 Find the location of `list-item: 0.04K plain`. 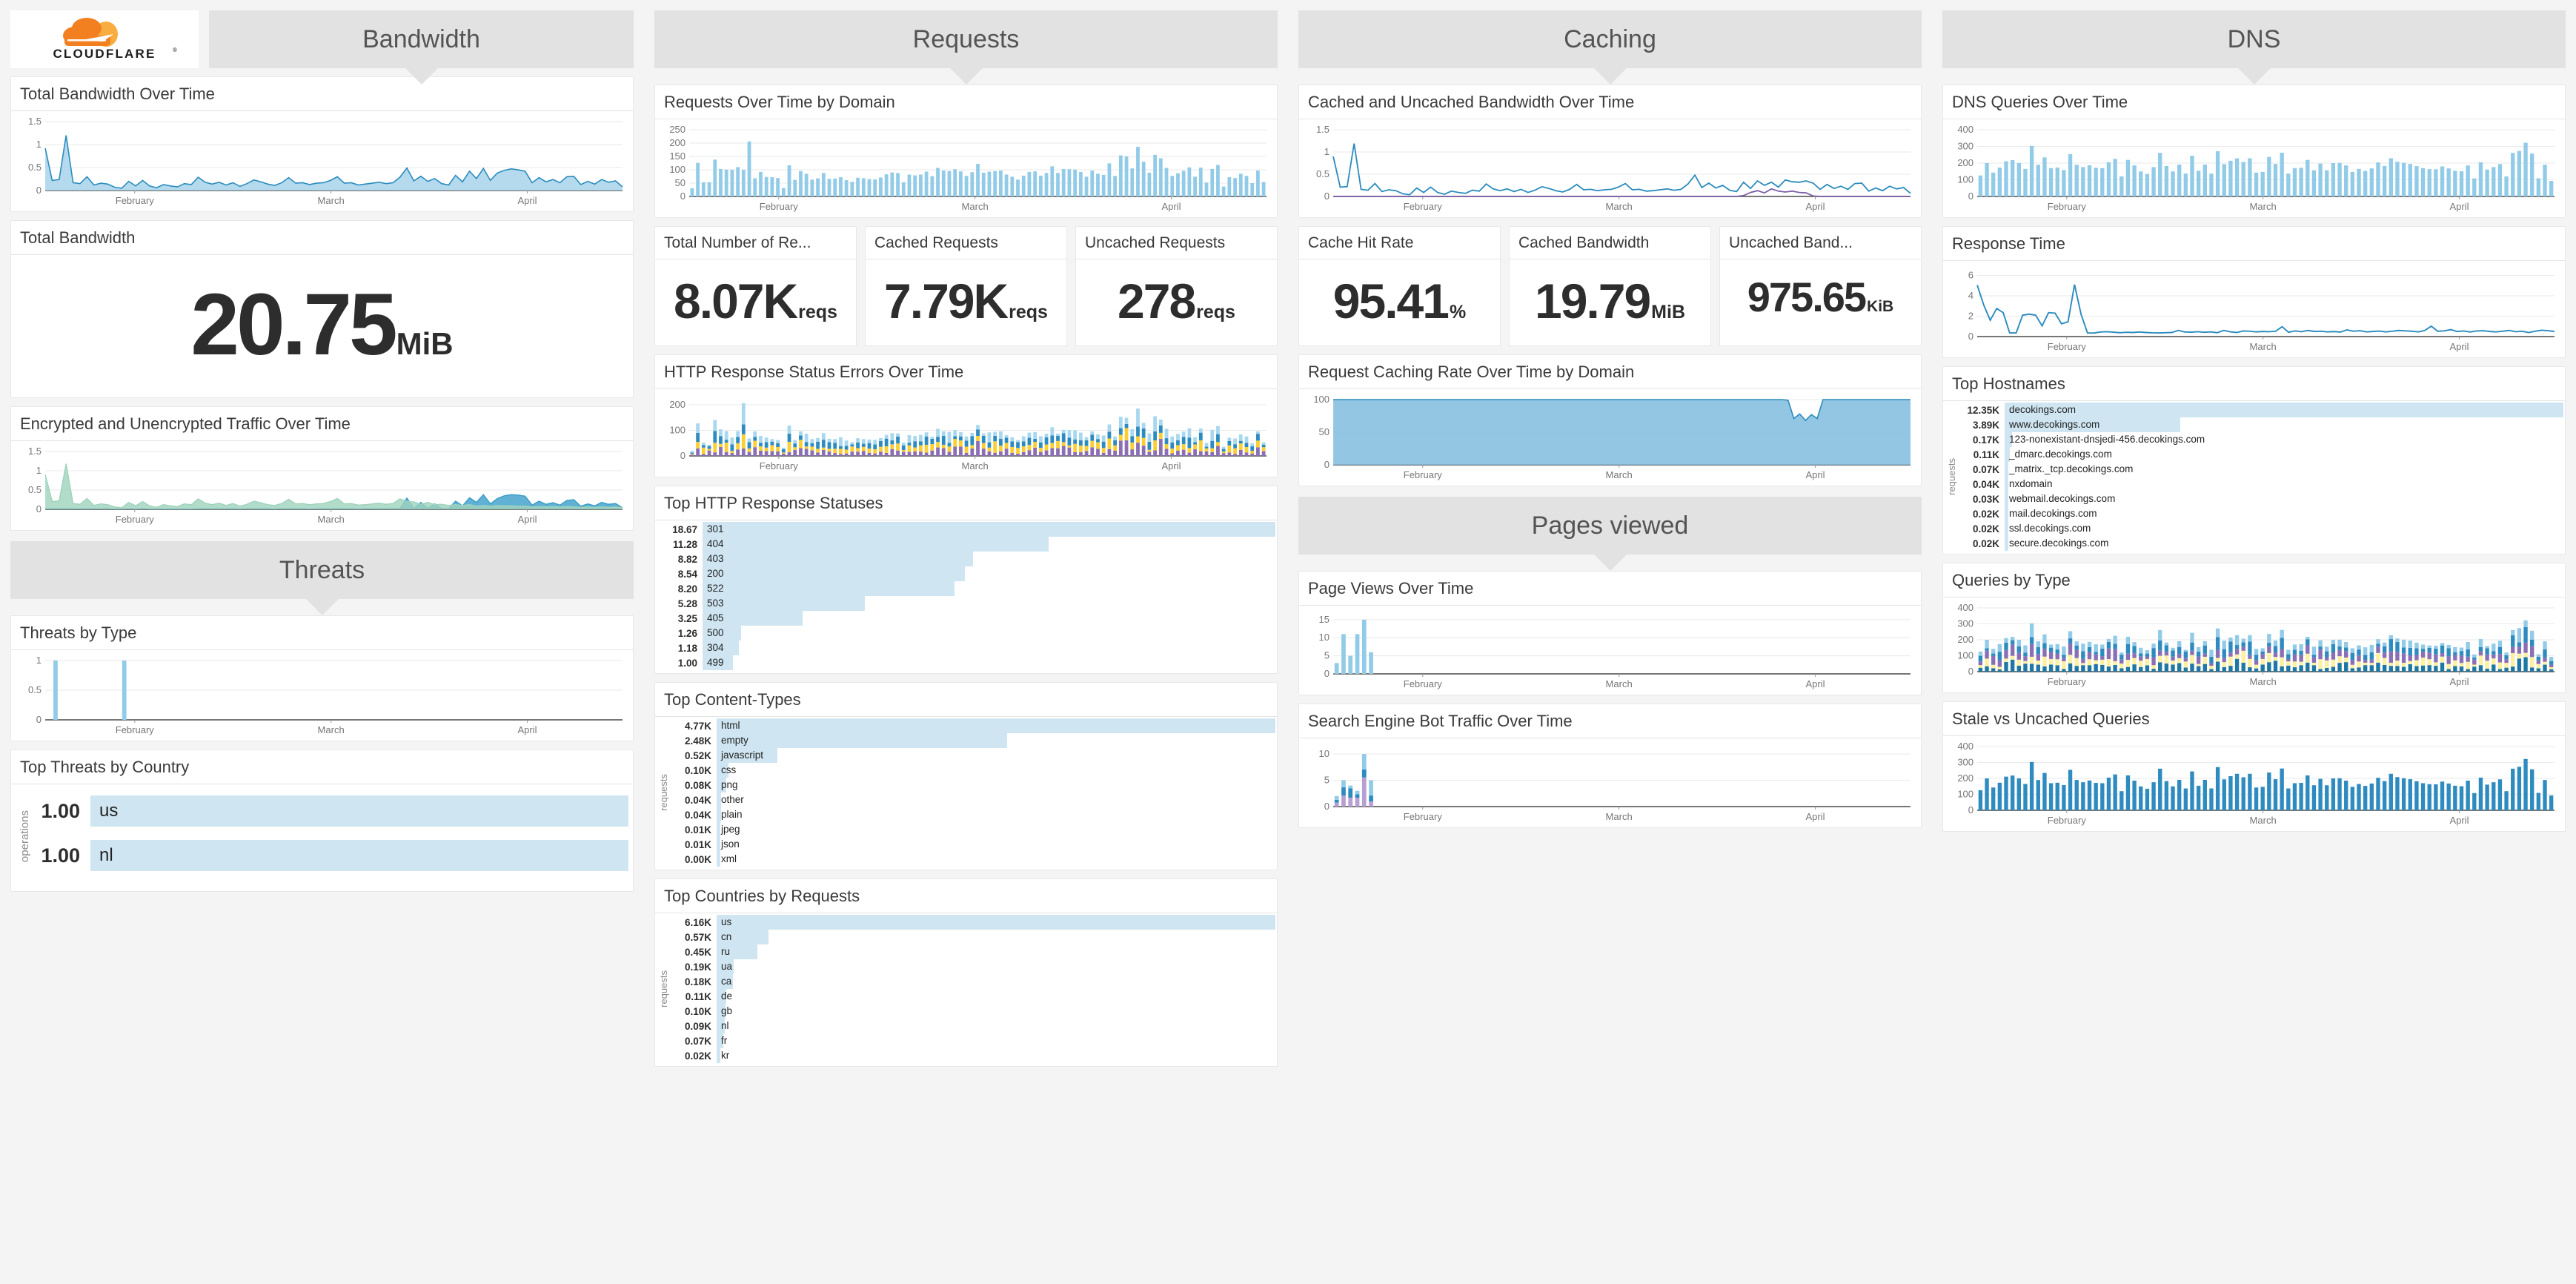

list-item: 0.04K plain is located at coordinates (973, 814).